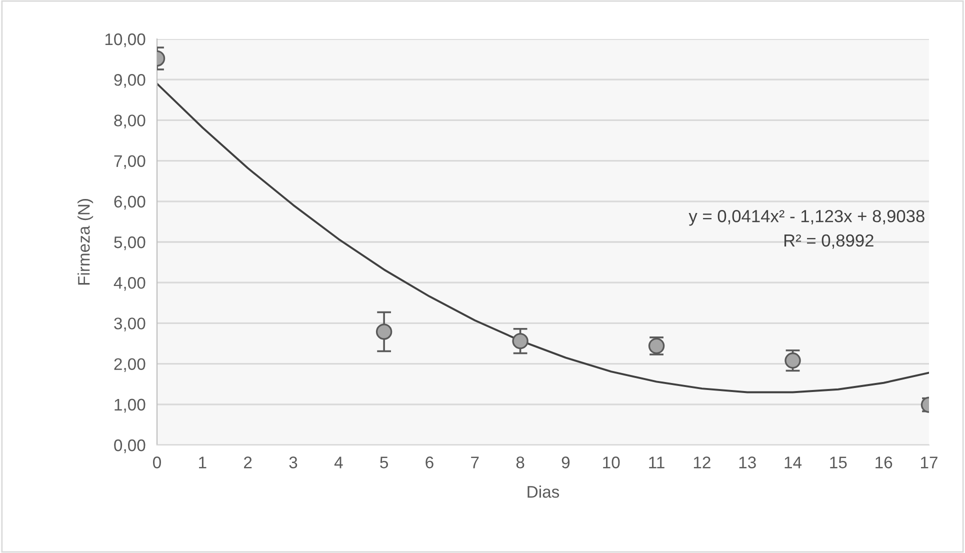  I want to click on x-tick-label: 1, so click(202, 462).